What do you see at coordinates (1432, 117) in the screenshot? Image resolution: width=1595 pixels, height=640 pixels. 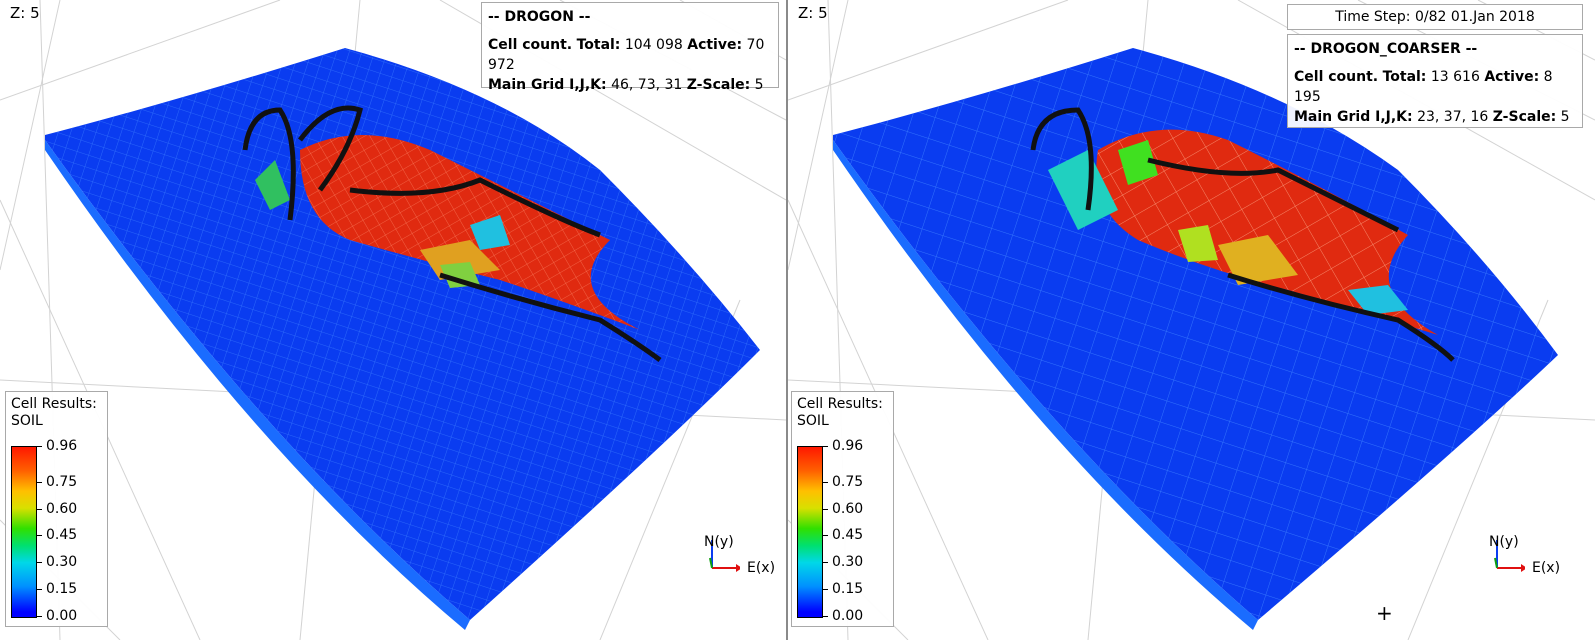 I see `main-grid-line: Main Grid I,J,K: 23, 37, 16 Z-Scale: 5` at bounding box center [1432, 117].